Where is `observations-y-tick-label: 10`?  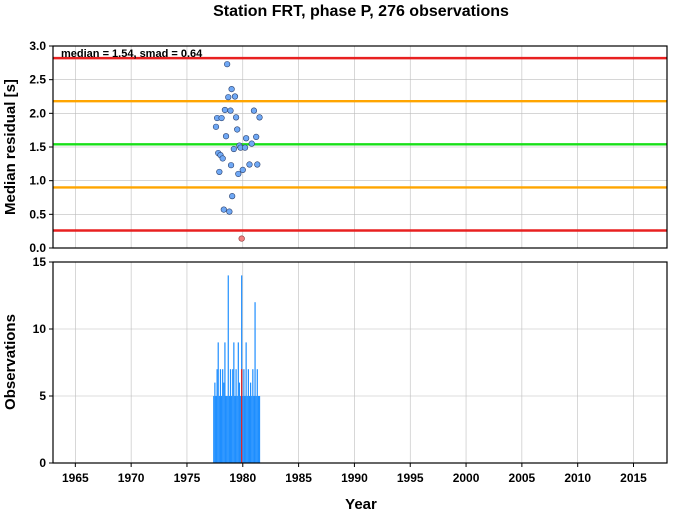 observations-y-tick-label: 10 is located at coordinates (40, 329).